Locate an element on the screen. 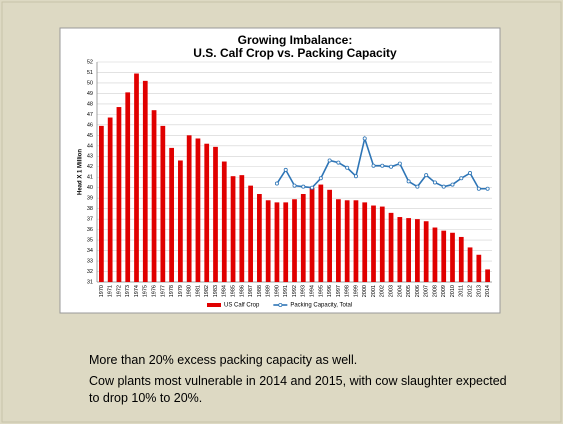  x-tick-label: 1975 is located at coordinates (146, 291).